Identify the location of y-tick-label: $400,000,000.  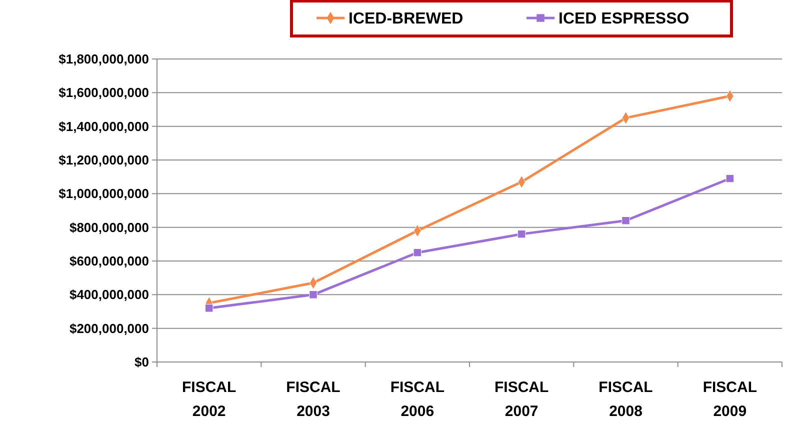
(109, 294).